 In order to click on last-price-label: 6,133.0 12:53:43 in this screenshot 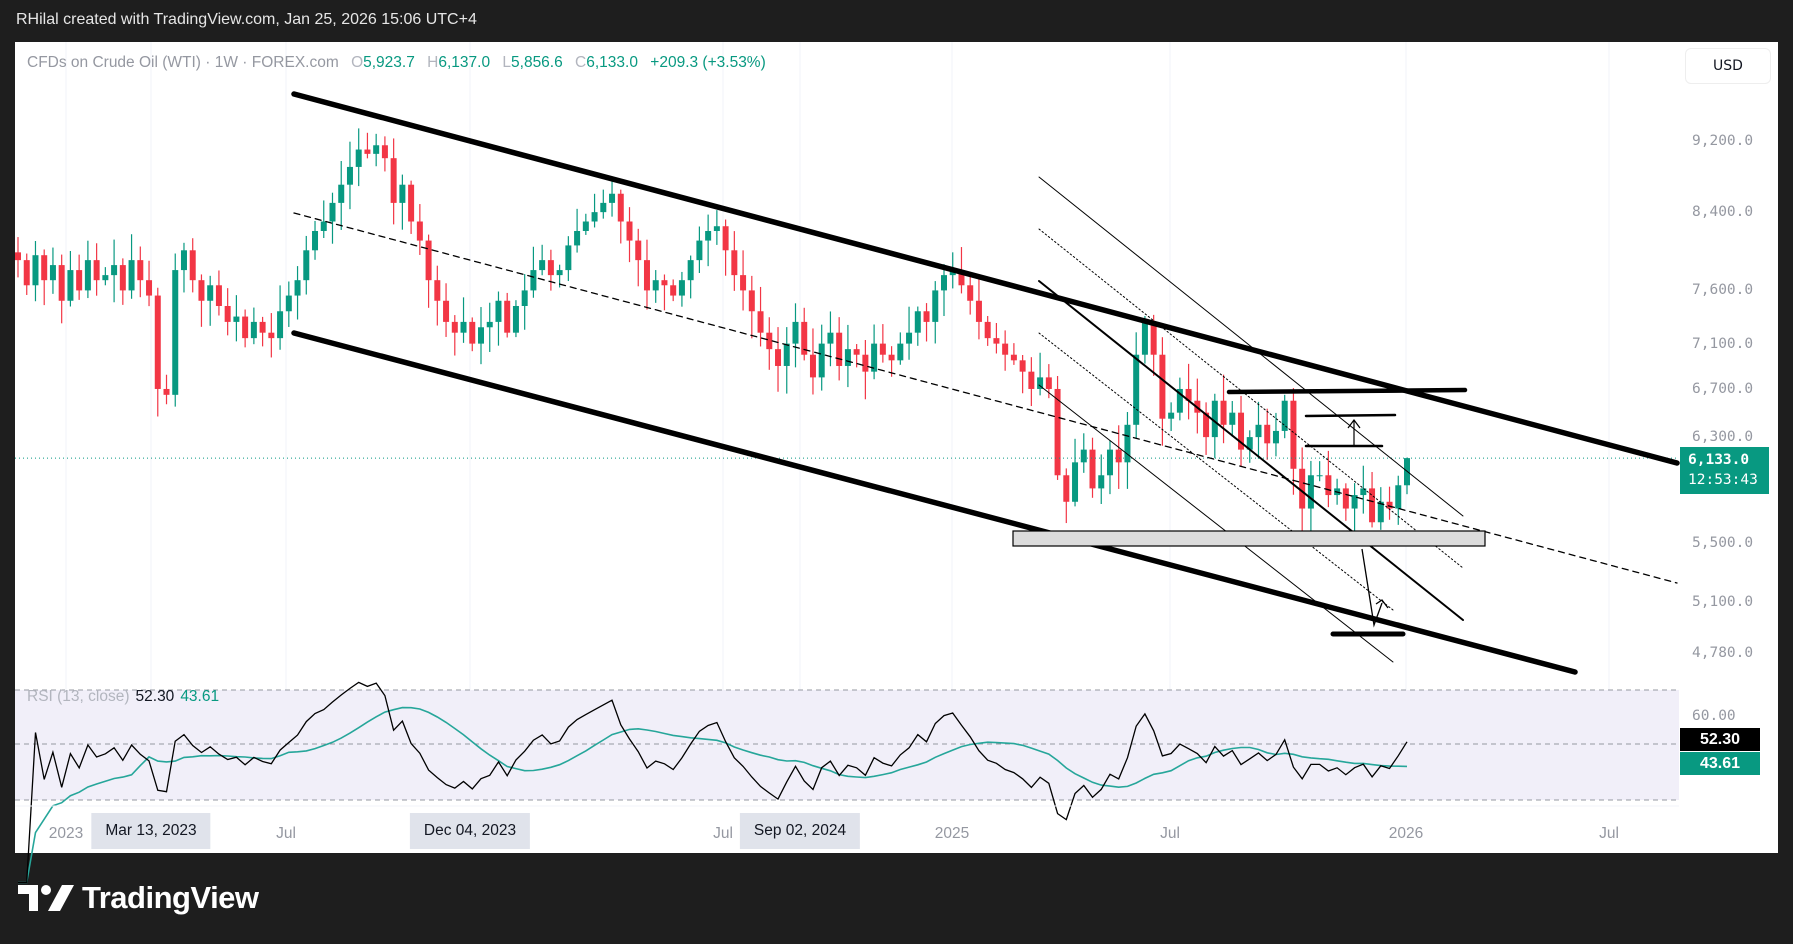, I will do `click(1724, 470)`.